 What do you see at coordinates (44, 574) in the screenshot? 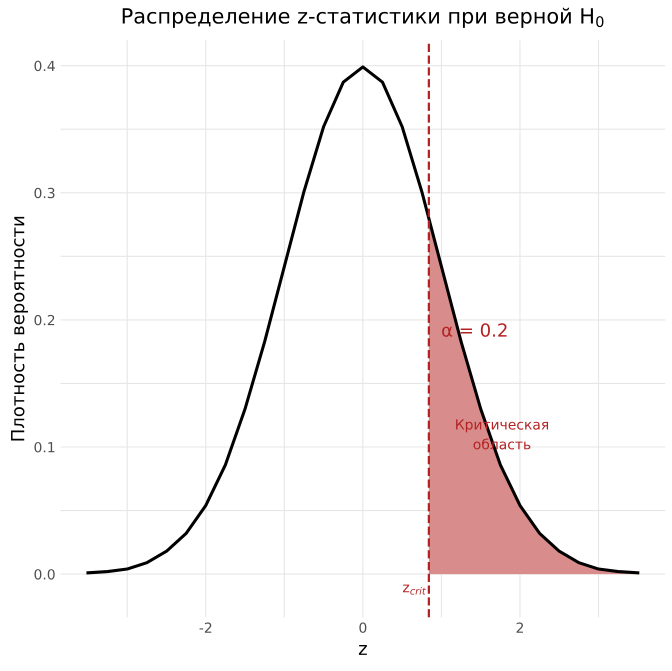
I see `y-tick-label: 0.0` at bounding box center [44, 574].